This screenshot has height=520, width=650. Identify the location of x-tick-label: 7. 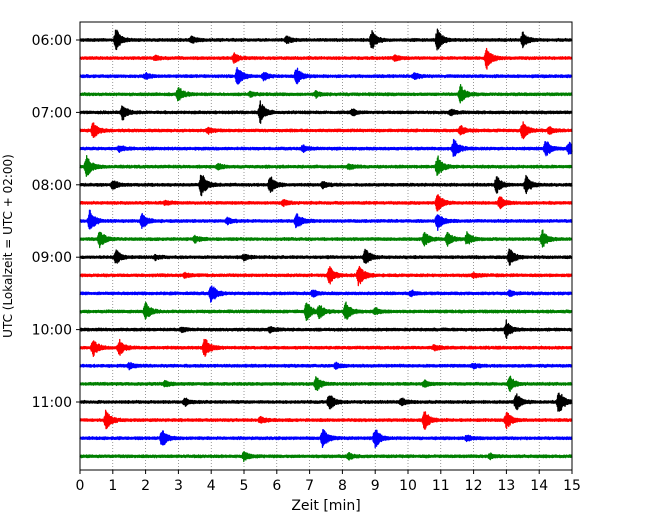
(309, 486).